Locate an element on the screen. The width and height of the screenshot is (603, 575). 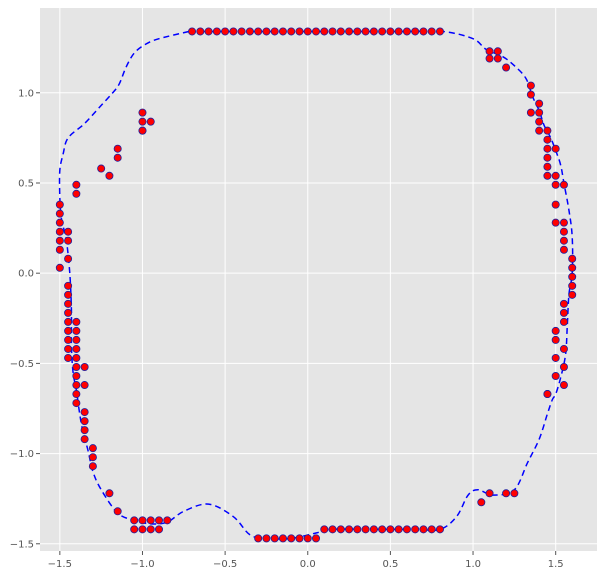
x-axis-ticks: −1.5 −1.0 −0.5 0.0 0.5 1.0 1.5 is located at coordinates (306, 560).